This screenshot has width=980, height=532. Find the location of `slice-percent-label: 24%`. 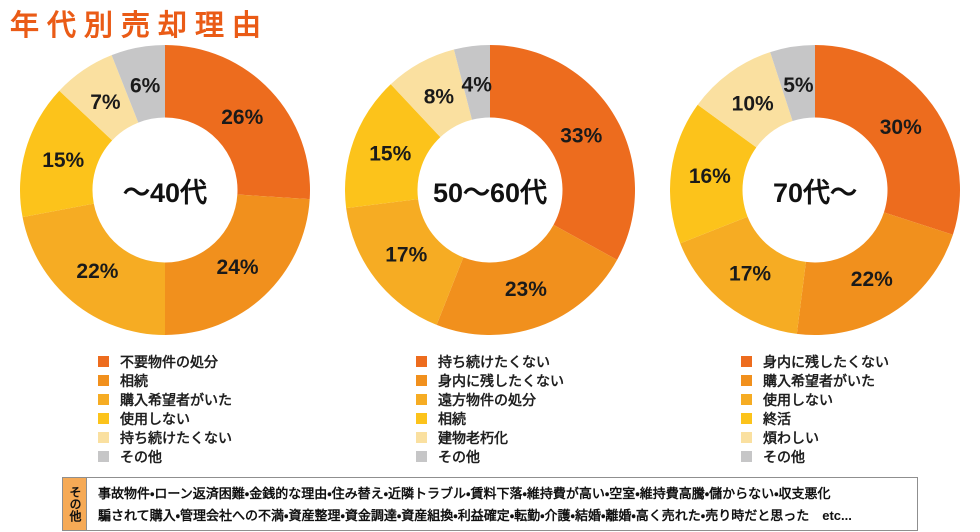

slice-percent-label: 24% is located at coordinates (238, 267).